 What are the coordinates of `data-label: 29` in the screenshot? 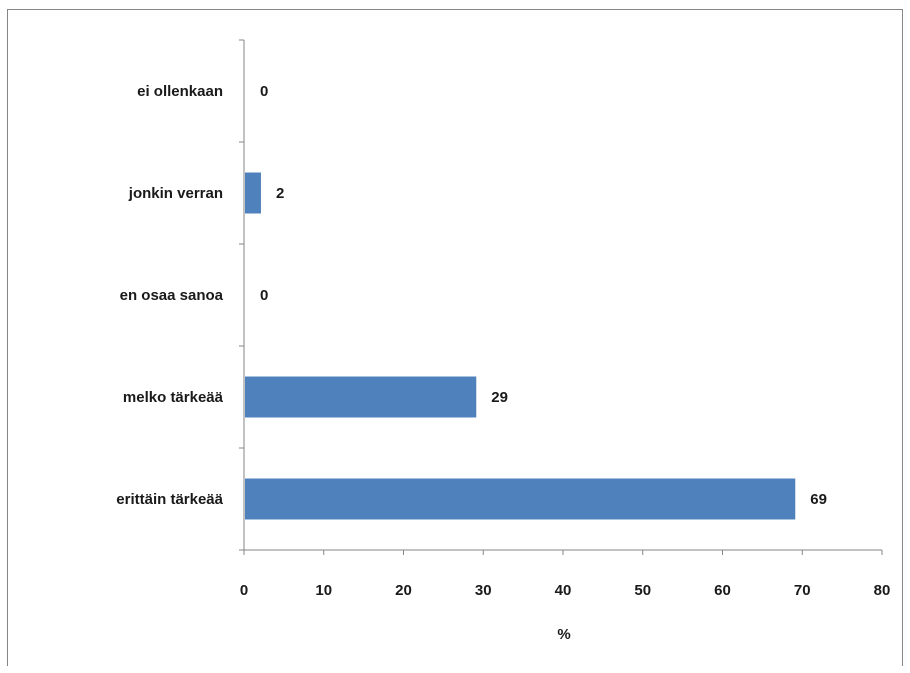 It's located at (499, 397).